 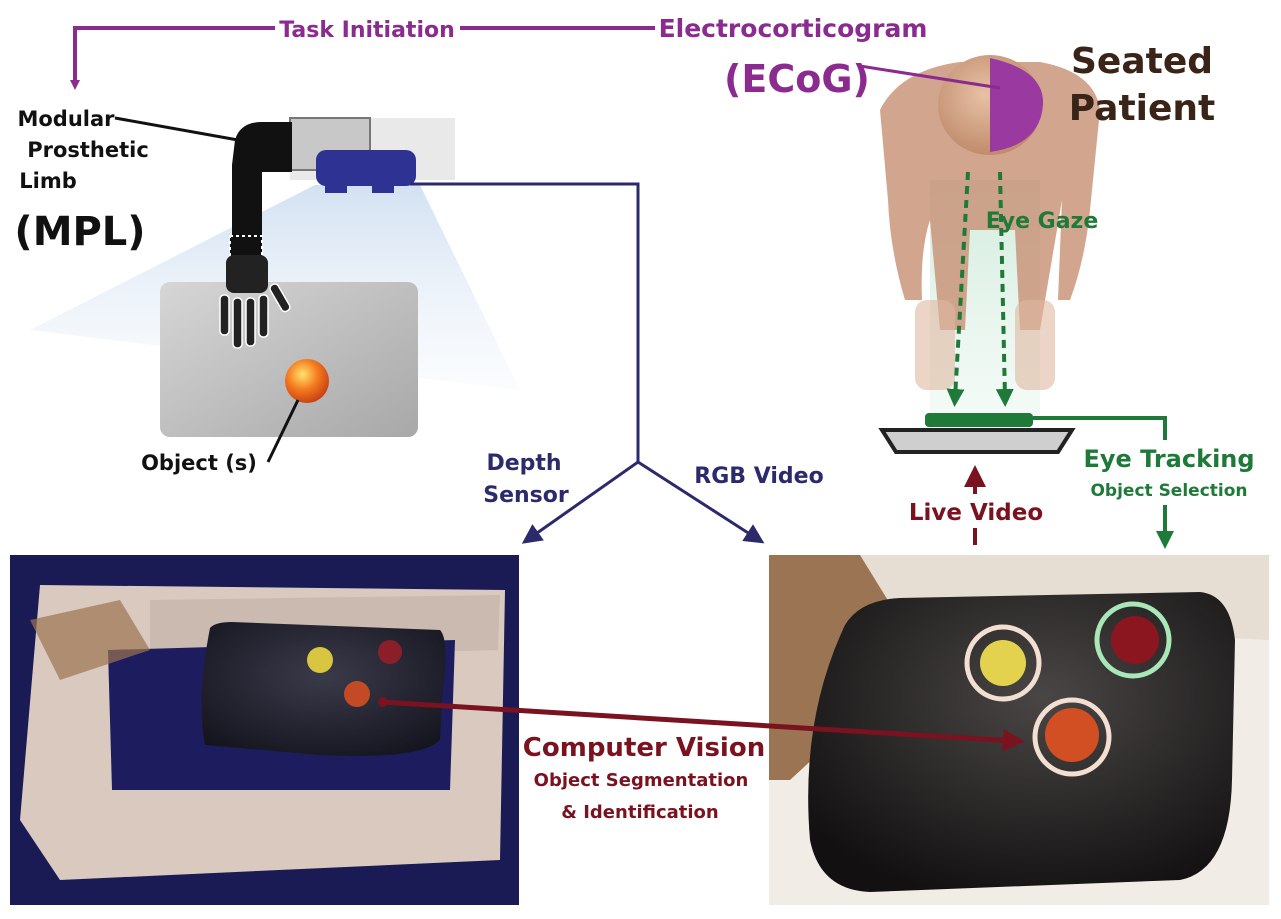 What do you see at coordinates (703, 725) in the screenshot?
I see `computer-vision-arrow` at bounding box center [703, 725].